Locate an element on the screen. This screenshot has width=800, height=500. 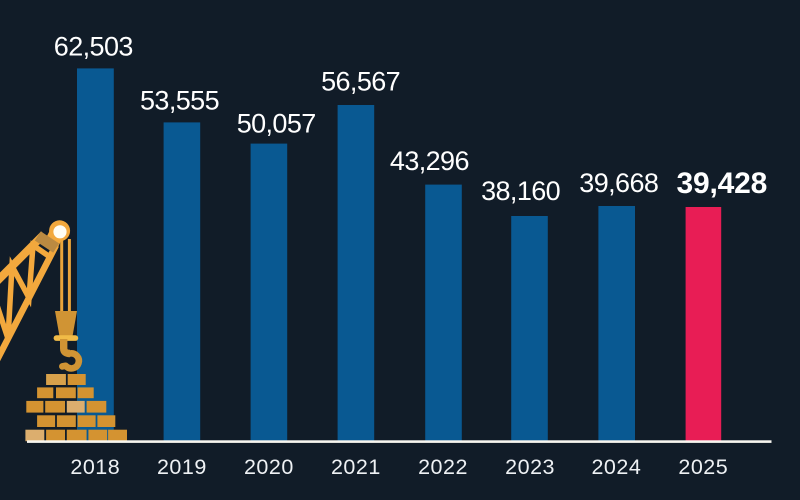
svg-text: 62,503 is located at coordinates (93, 47).